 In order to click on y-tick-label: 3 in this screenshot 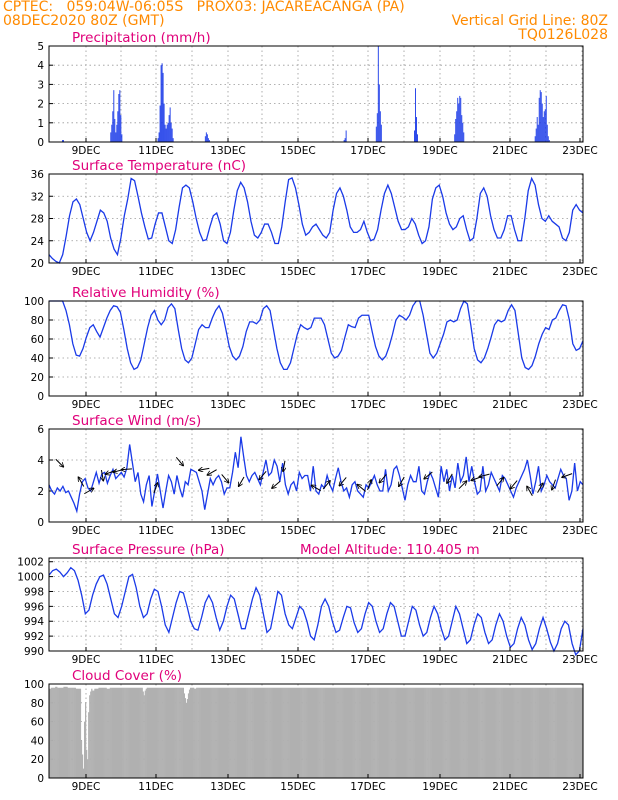, I will do `click(40, 85)`.